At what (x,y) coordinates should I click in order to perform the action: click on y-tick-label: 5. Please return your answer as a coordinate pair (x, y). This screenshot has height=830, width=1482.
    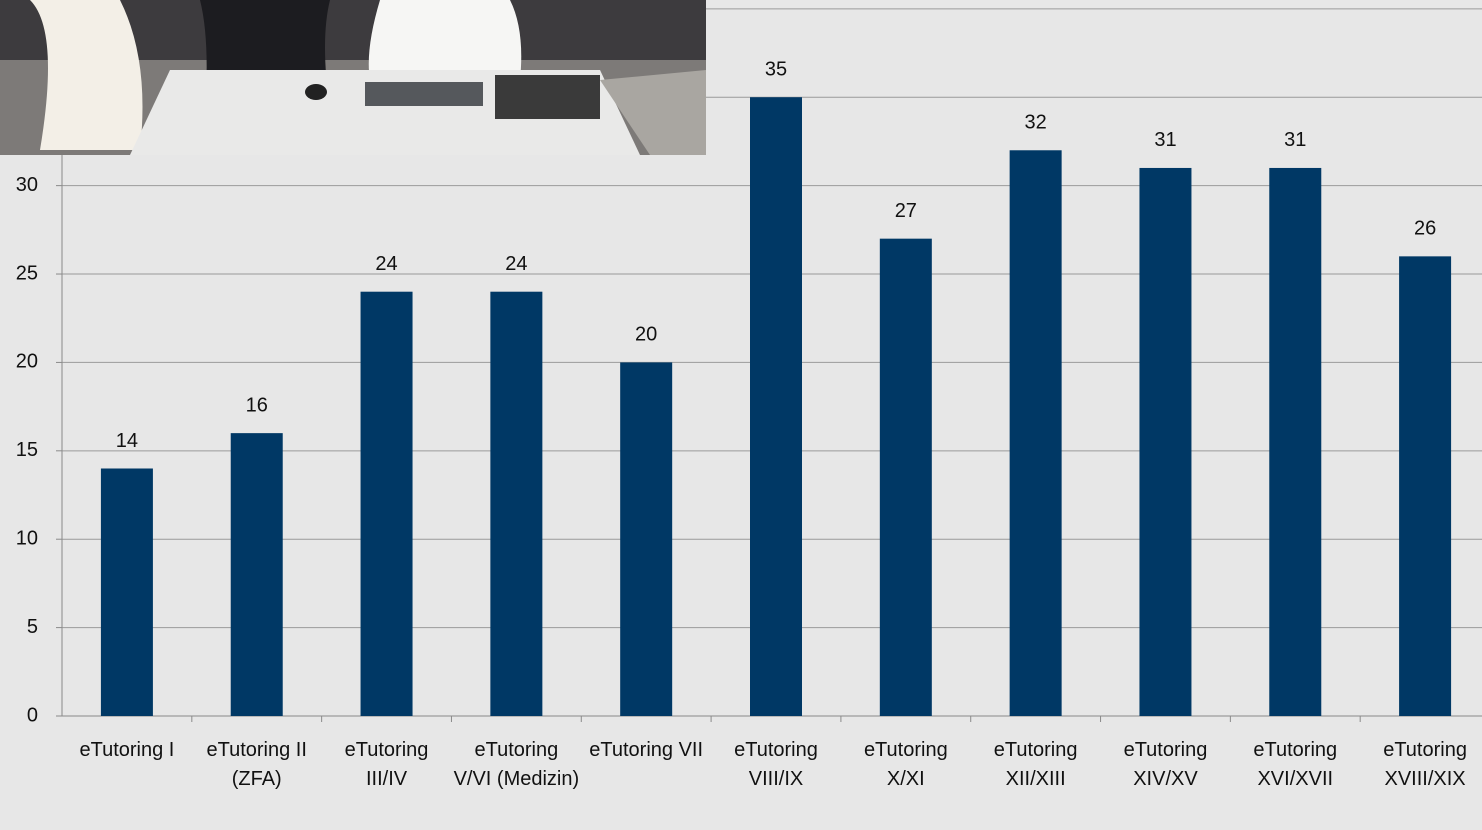
    Looking at the image, I should click on (32, 627).